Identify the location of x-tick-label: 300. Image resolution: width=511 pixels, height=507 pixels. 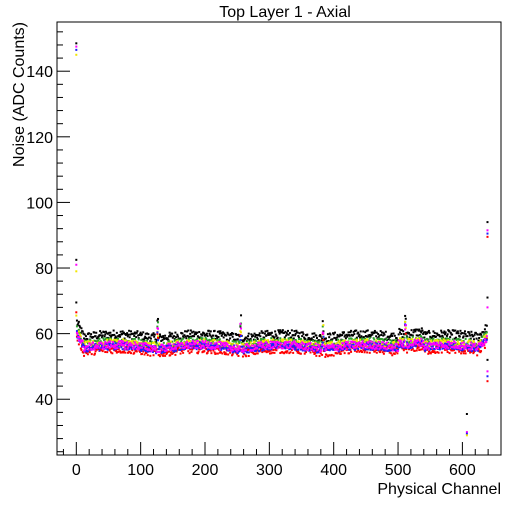
(269, 470).